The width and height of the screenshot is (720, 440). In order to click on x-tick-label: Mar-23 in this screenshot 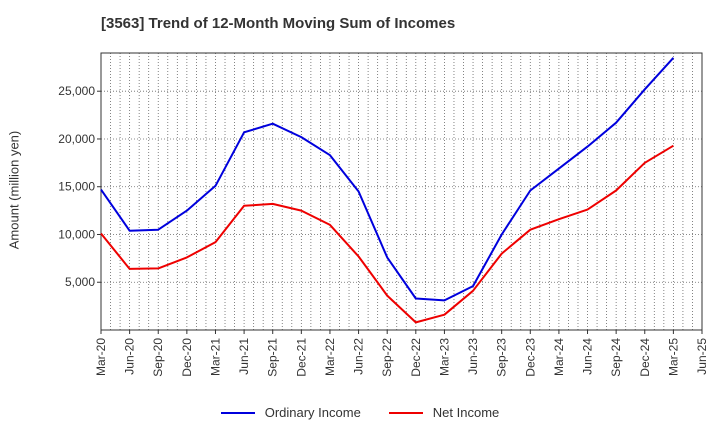, I will do `click(444, 357)`.